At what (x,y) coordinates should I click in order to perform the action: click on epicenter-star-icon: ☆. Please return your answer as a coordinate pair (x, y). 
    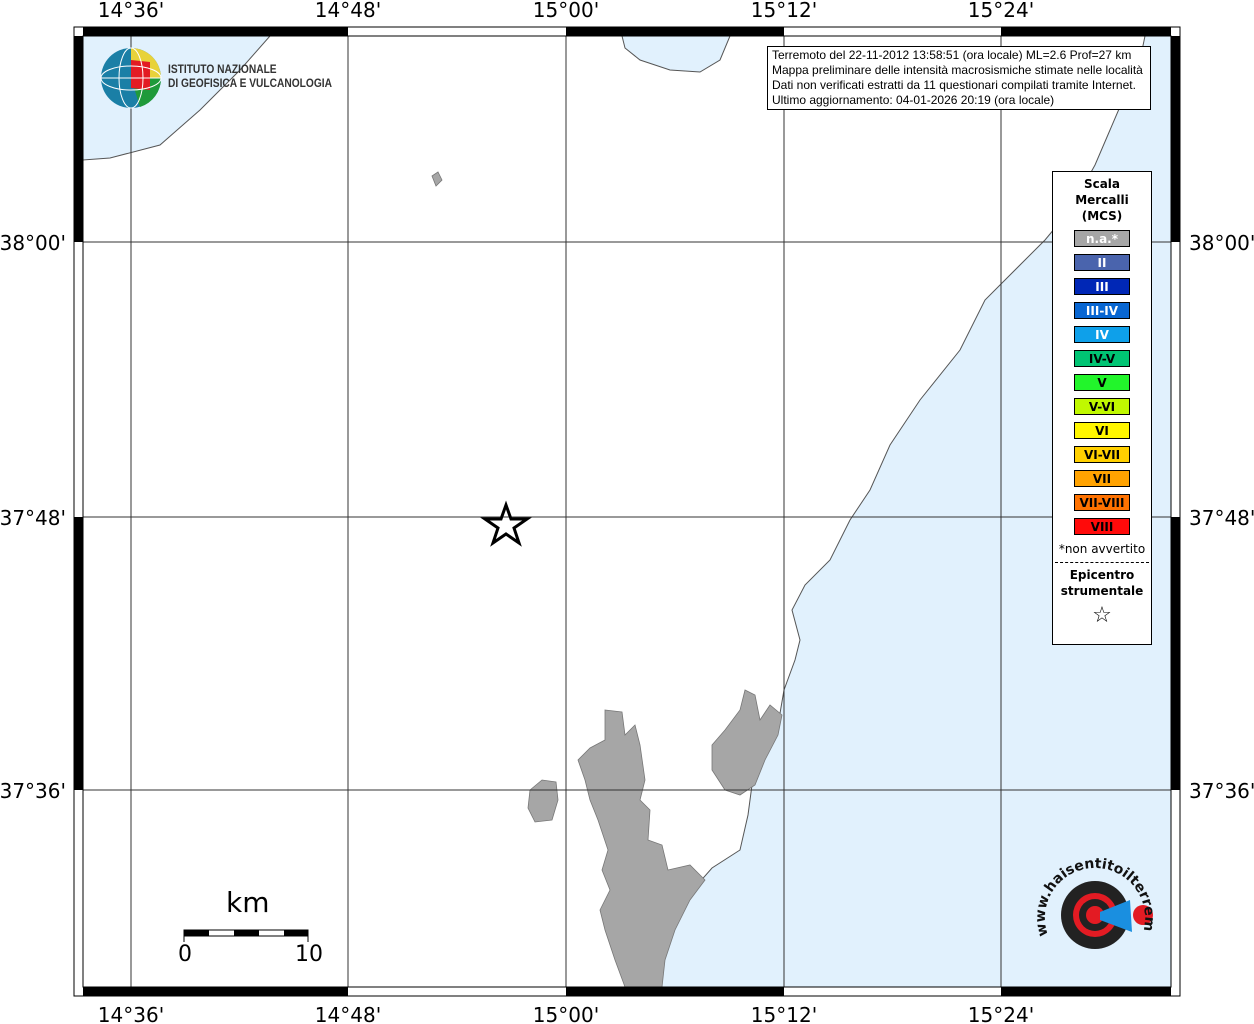
    Looking at the image, I should click on (1102, 615).